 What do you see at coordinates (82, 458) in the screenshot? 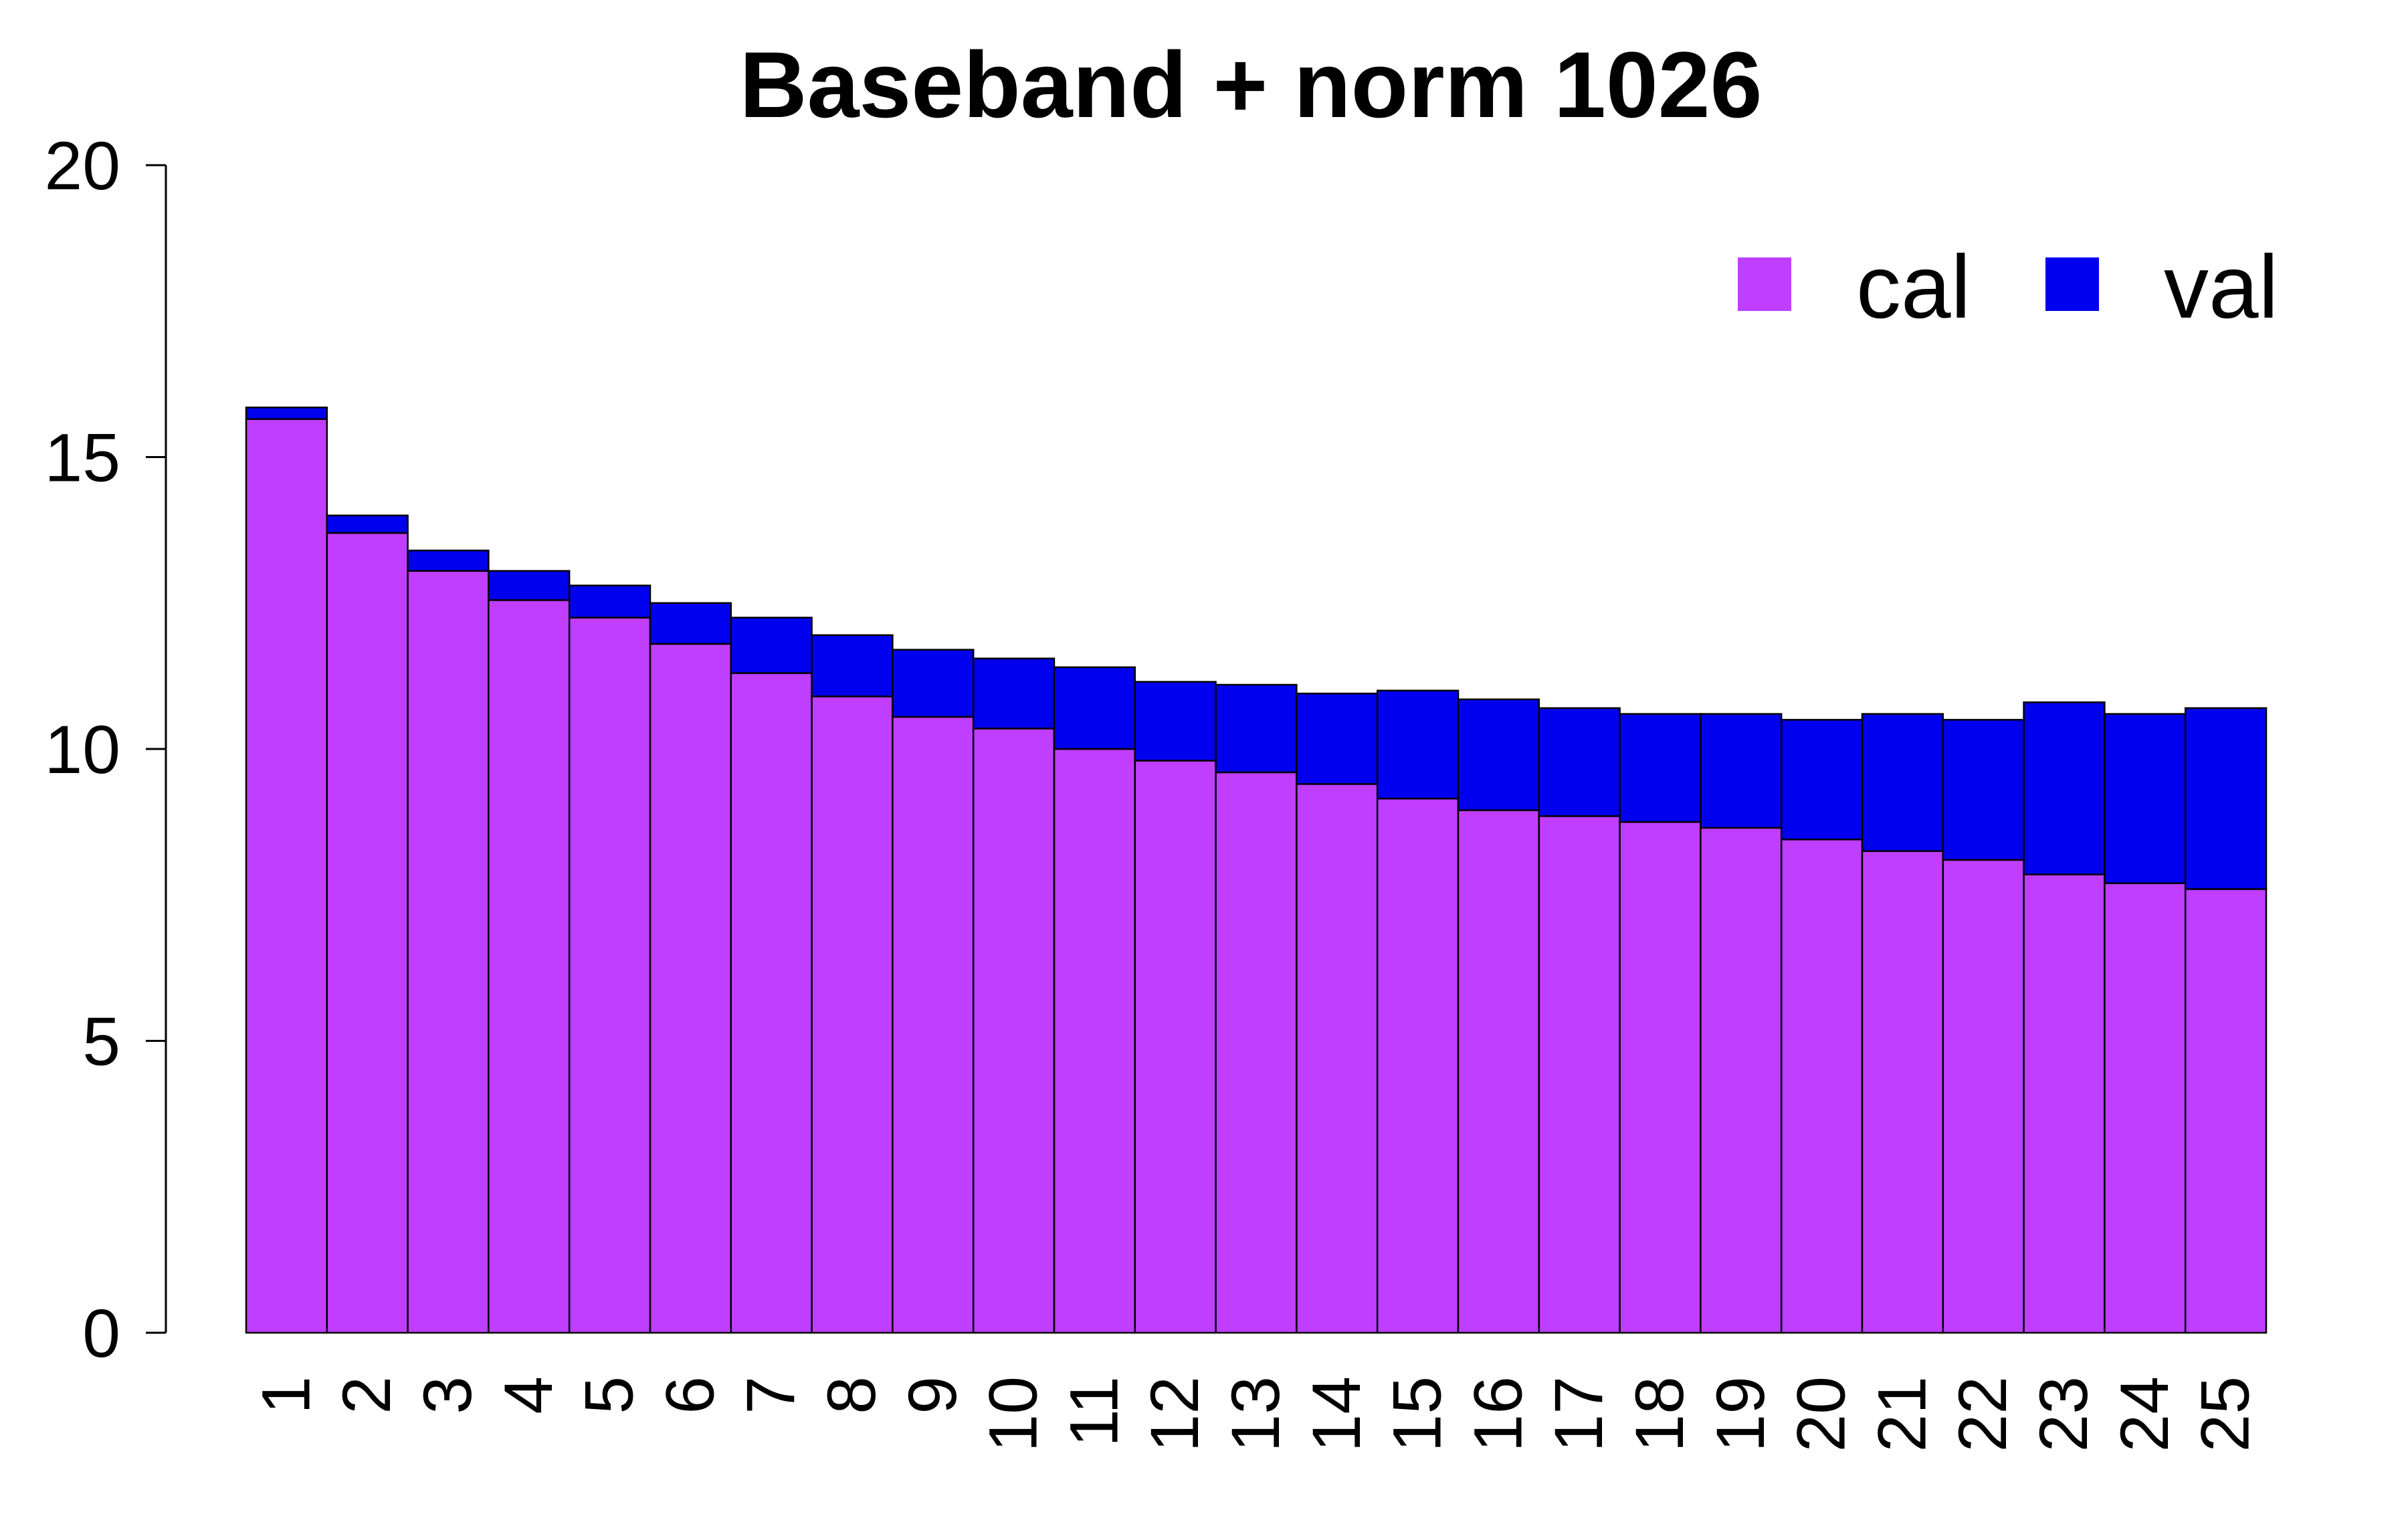
I see `y-tick-label: 15` at bounding box center [82, 458].